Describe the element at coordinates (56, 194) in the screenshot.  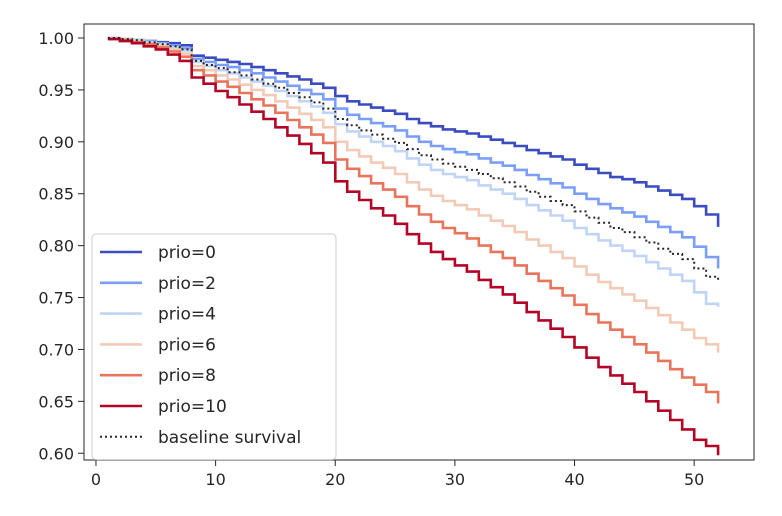
I see `y-tick-label: 0.85` at that location.